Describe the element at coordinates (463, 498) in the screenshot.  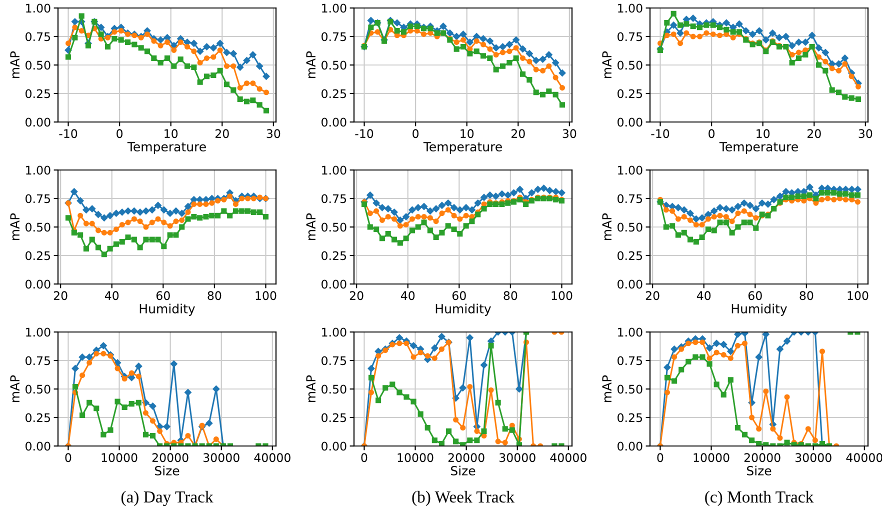
I see `text: (b) Week Track` at that location.